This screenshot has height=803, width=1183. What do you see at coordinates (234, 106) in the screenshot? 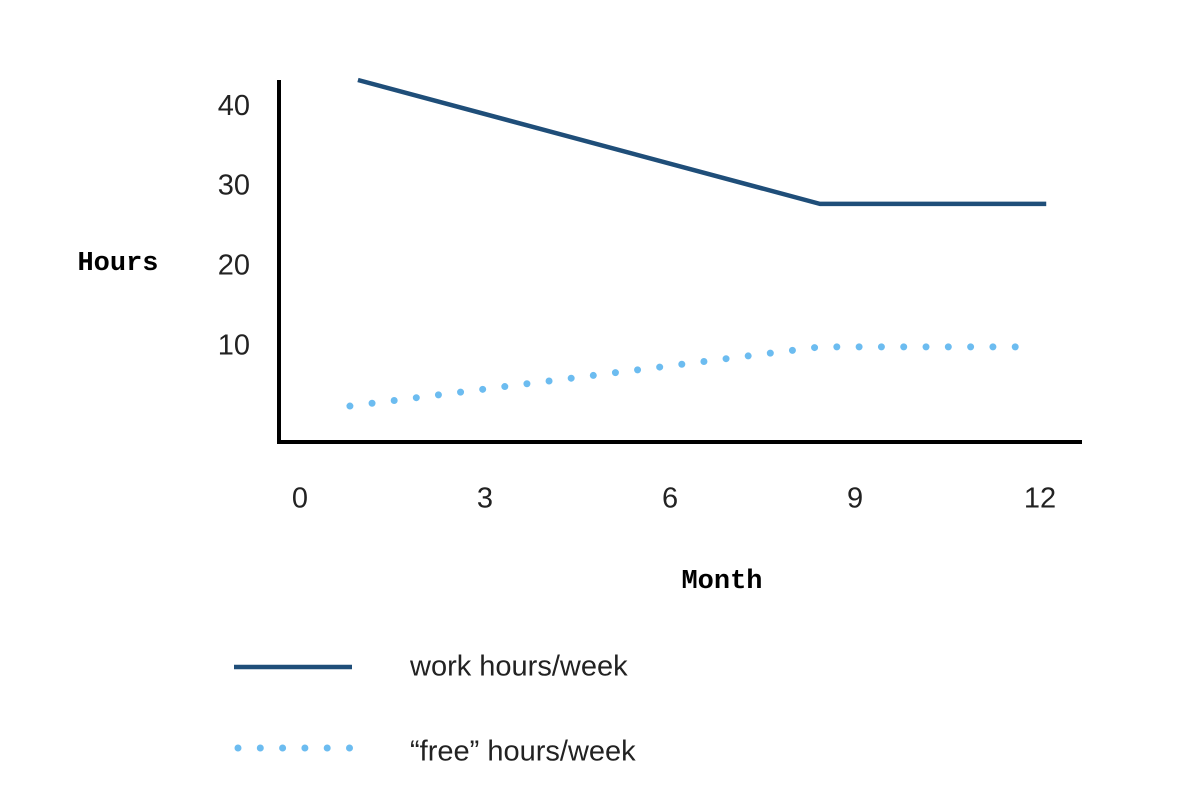
I see `y-tick-label: 40` at bounding box center [234, 106].